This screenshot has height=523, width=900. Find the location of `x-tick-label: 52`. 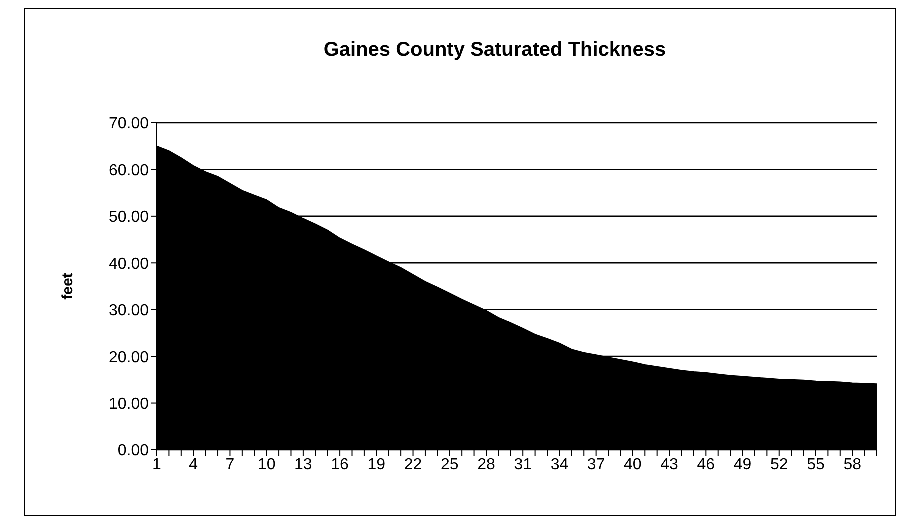

x-tick-label: 52 is located at coordinates (779, 465).